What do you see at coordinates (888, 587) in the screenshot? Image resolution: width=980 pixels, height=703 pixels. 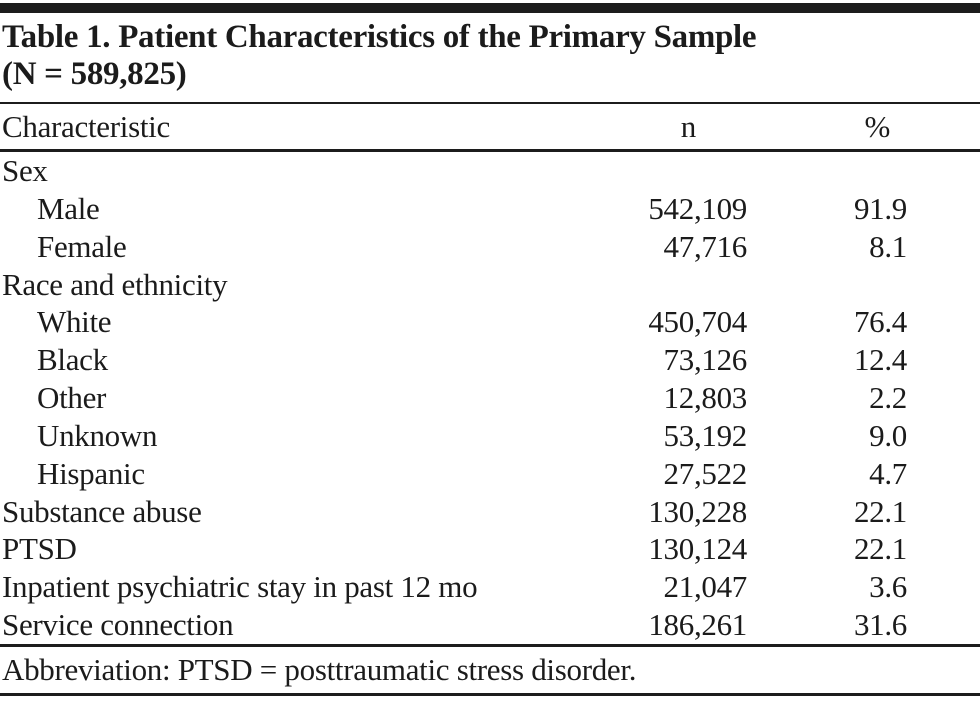 I see `row-pct-value: 3.6` at bounding box center [888, 587].